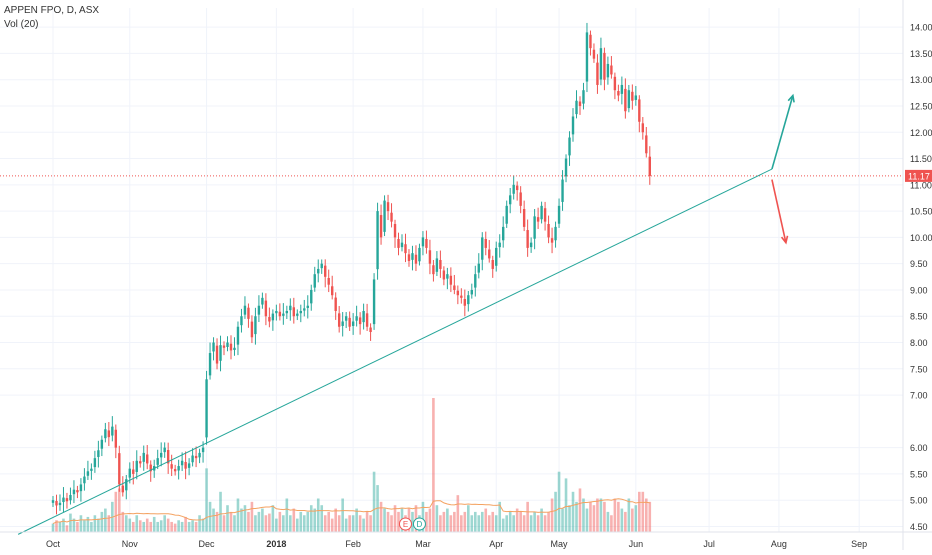 Image resolution: width=932 pixels, height=555 pixels. Describe the element at coordinates (130, 544) in the screenshot. I see `x-tick-label: Nov` at that location.